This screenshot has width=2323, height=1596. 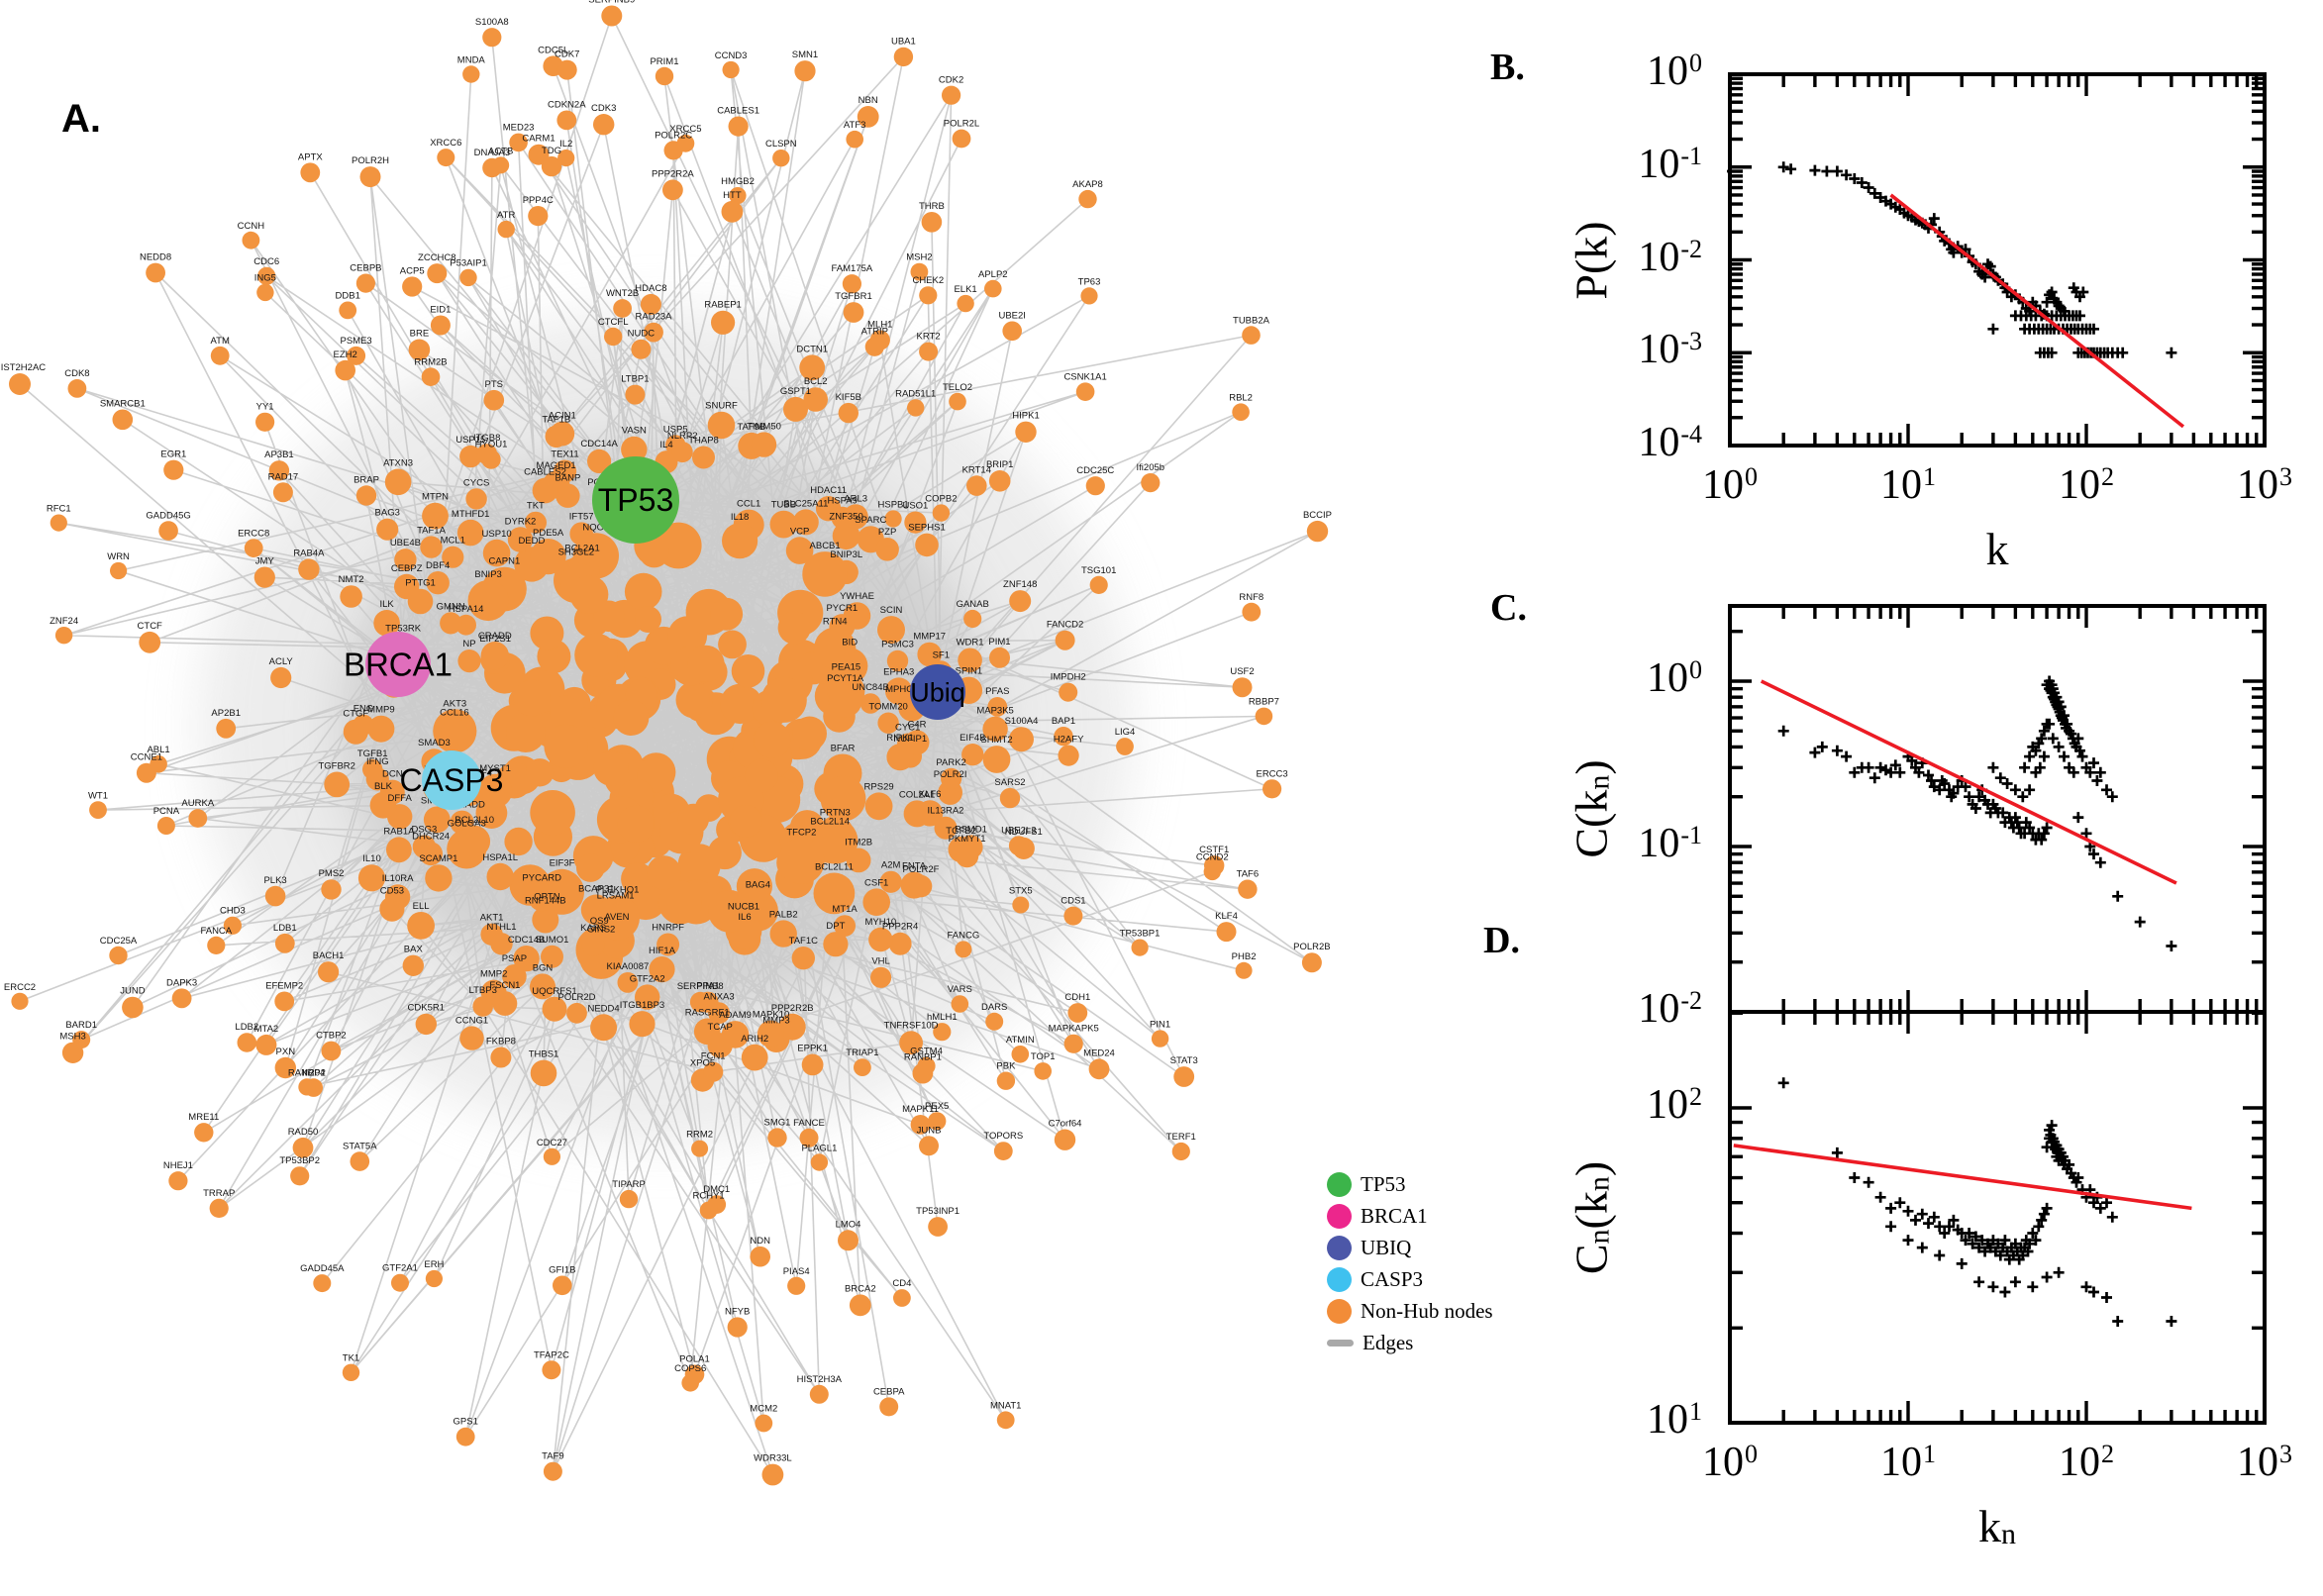 What do you see at coordinates (421, 906) in the screenshot?
I see `gene-label: ELL` at bounding box center [421, 906].